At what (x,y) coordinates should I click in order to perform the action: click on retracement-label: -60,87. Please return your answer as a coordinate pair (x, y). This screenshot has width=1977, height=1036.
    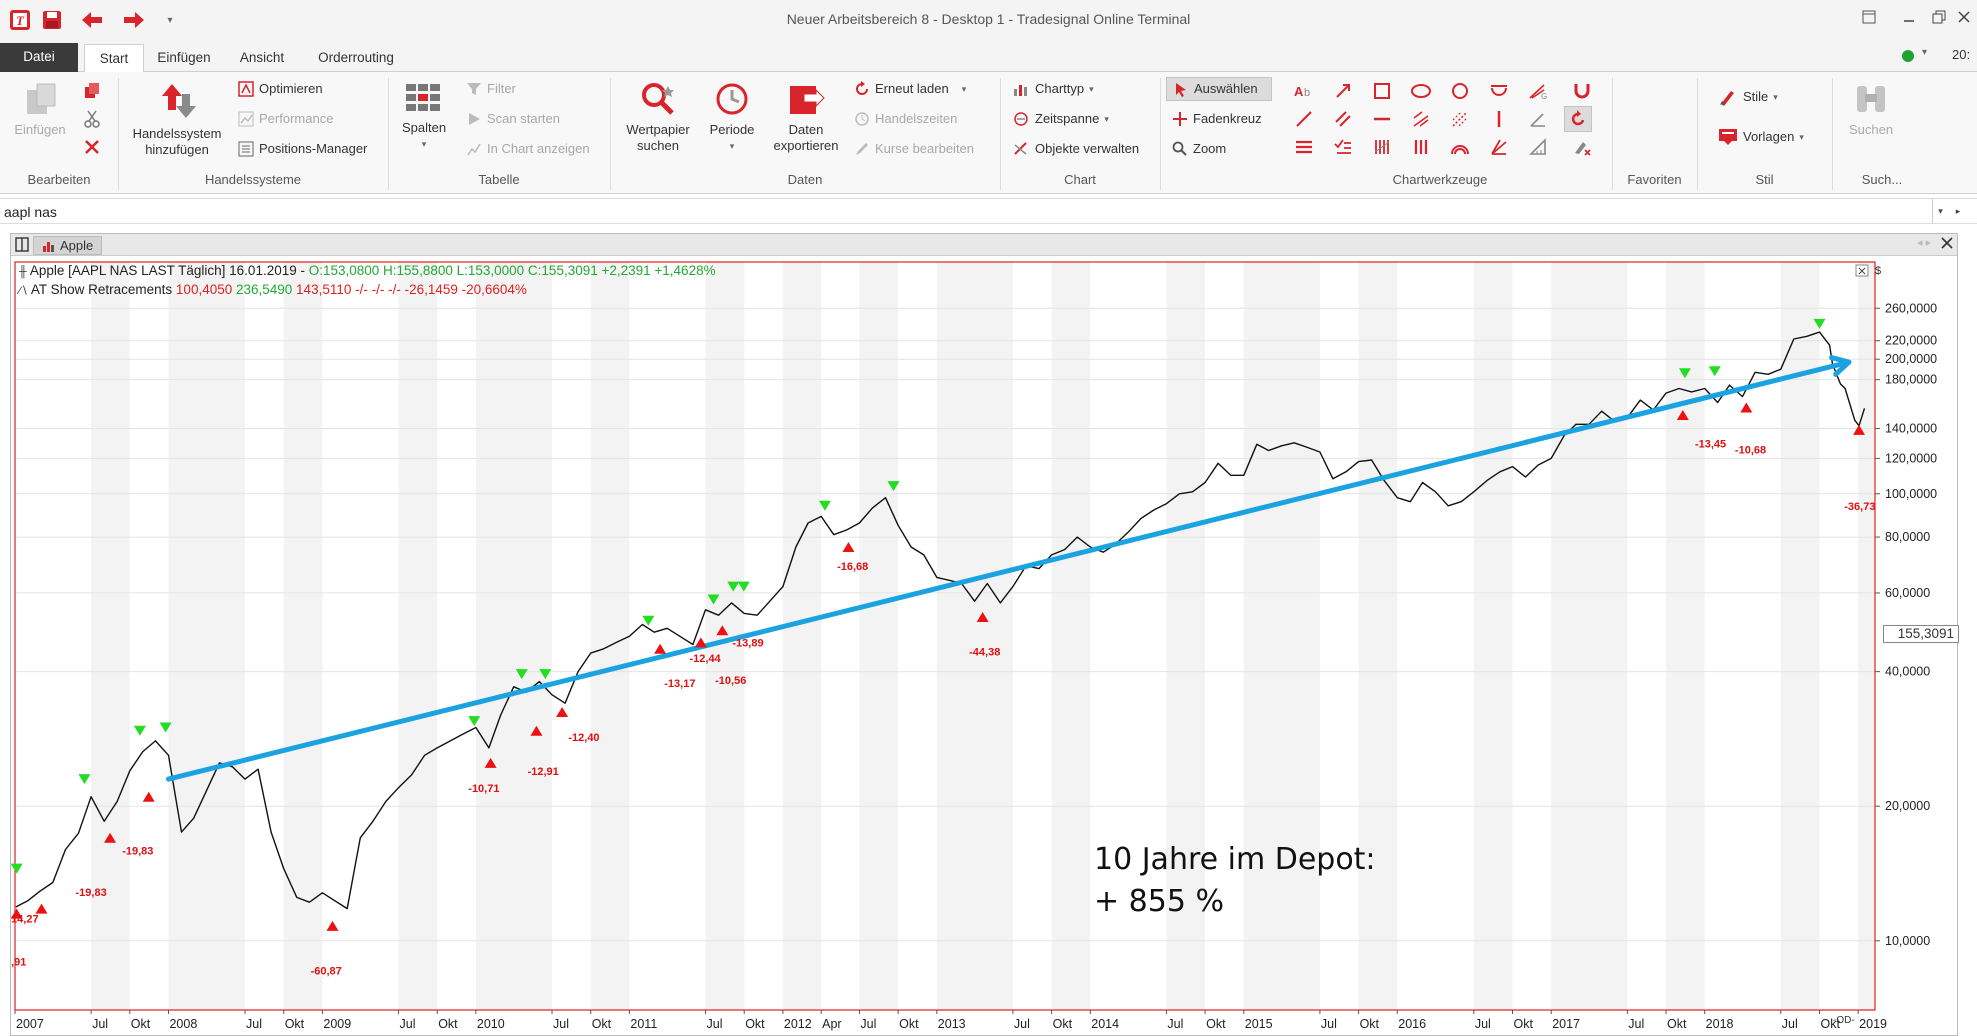
    Looking at the image, I should click on (326, 972).